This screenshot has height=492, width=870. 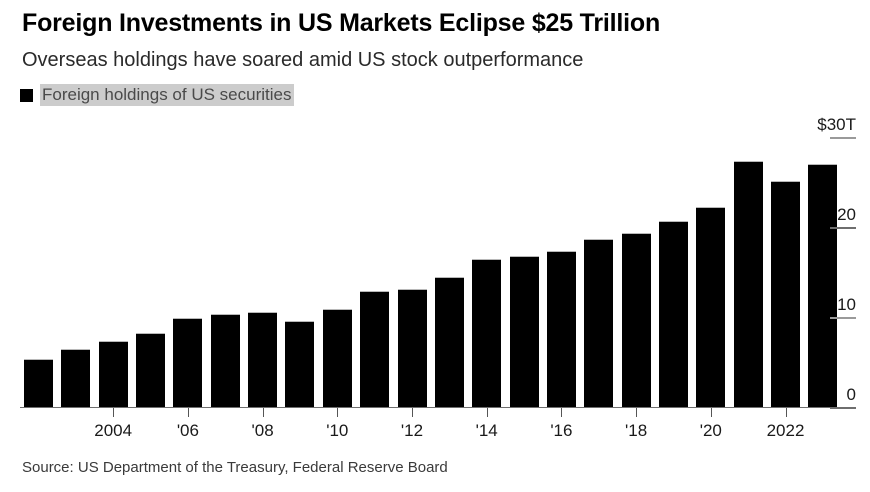 I want to click on x-axis-label: '20, so click(x=710, y=430).